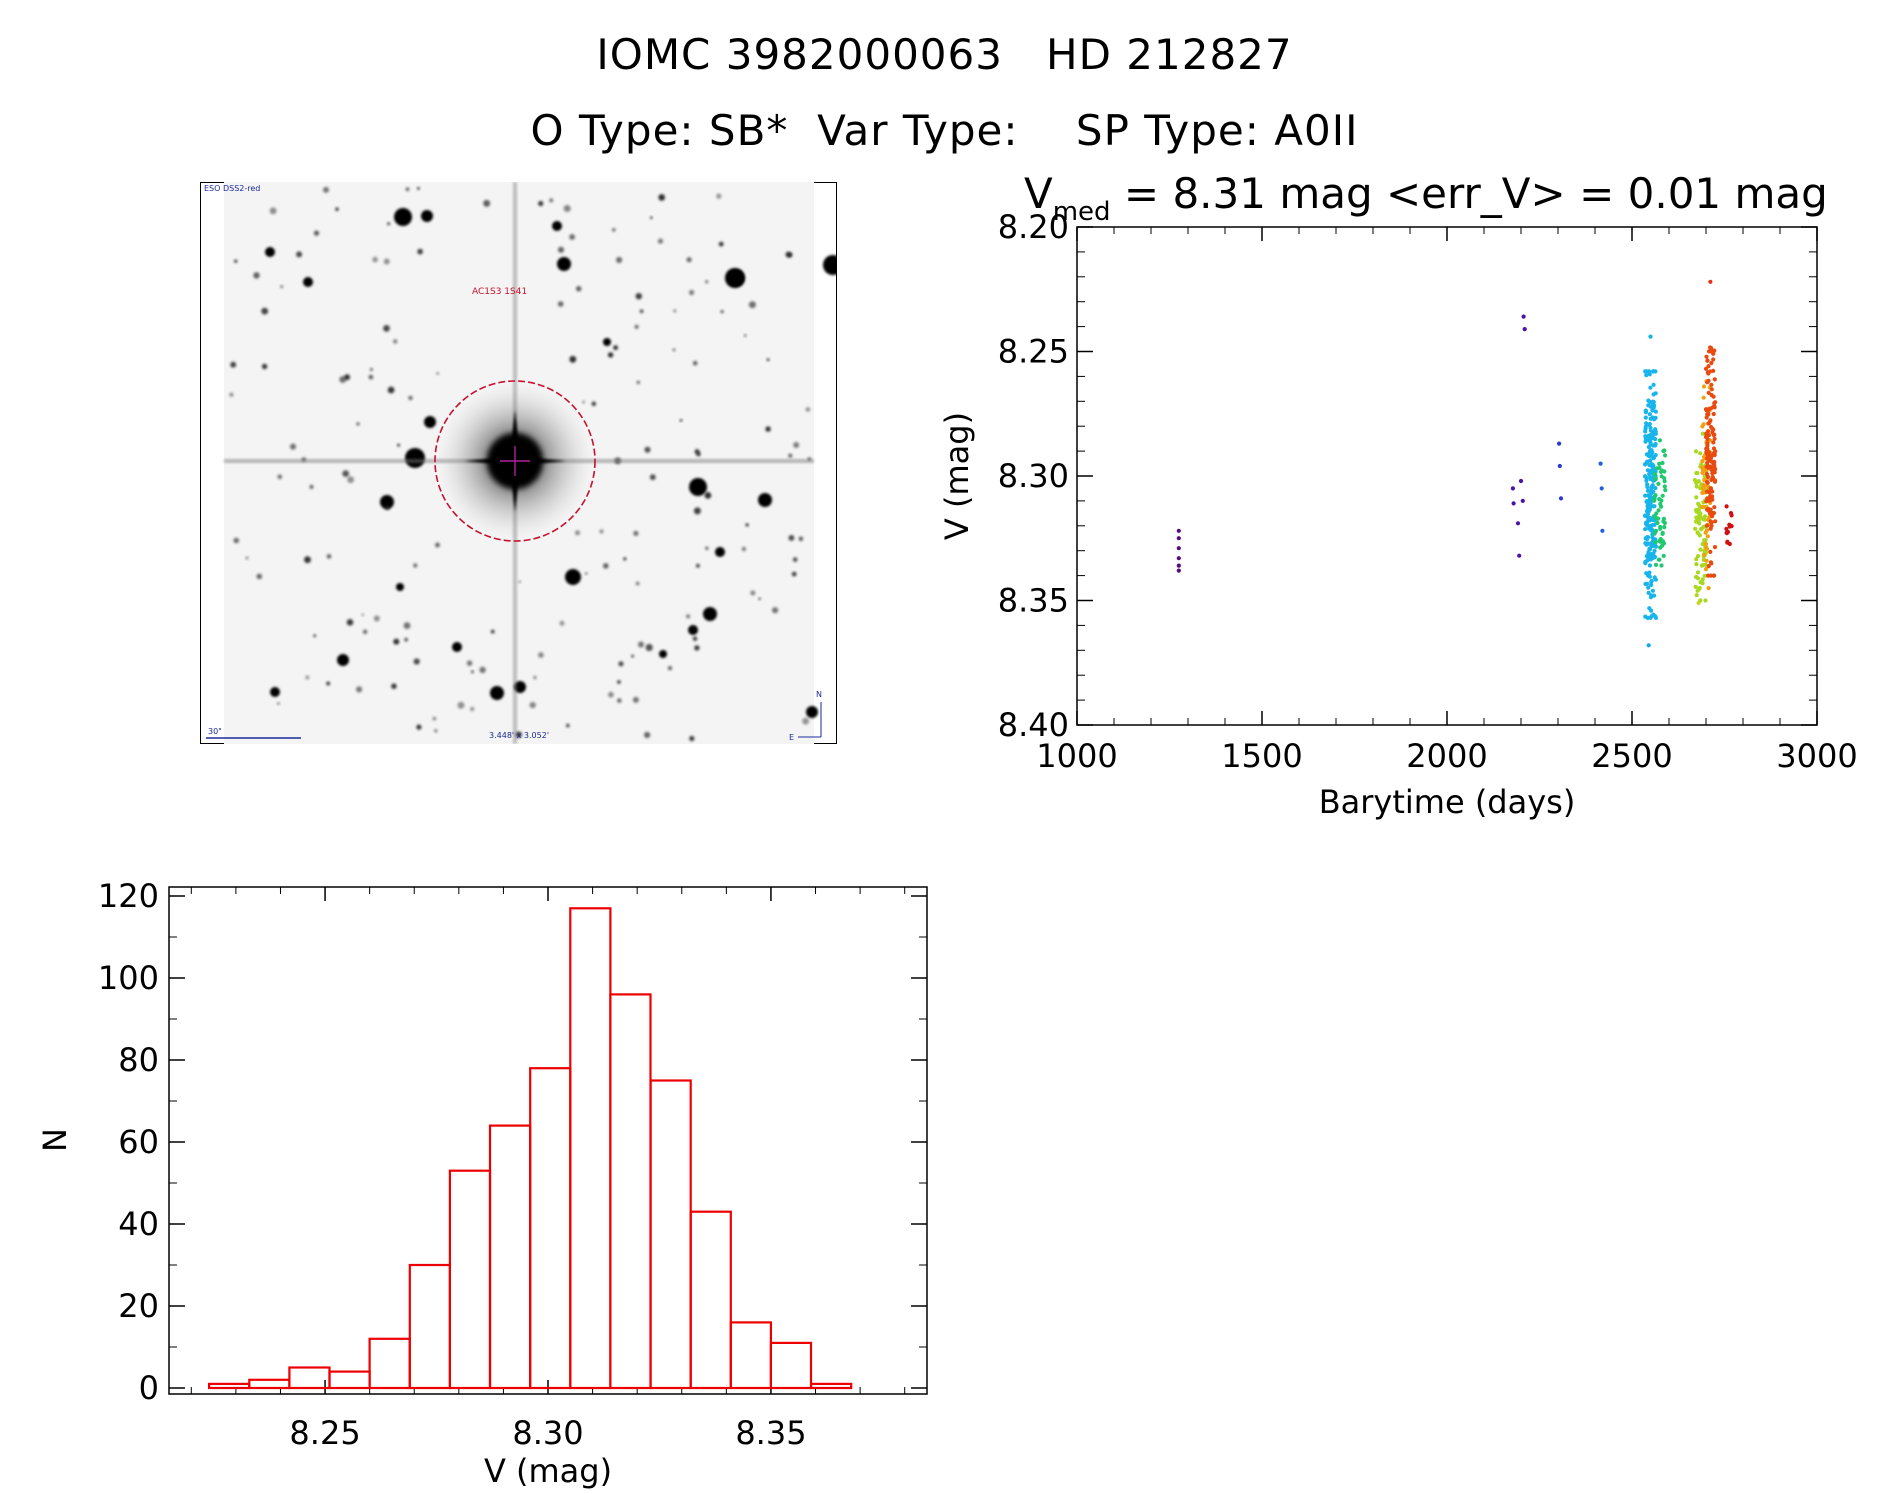 This screenshot has height=1494, width=1889. What do you see at coordinates (533, 464) in the screenshot?
I see `star-field` at bounding box center [533, 464].